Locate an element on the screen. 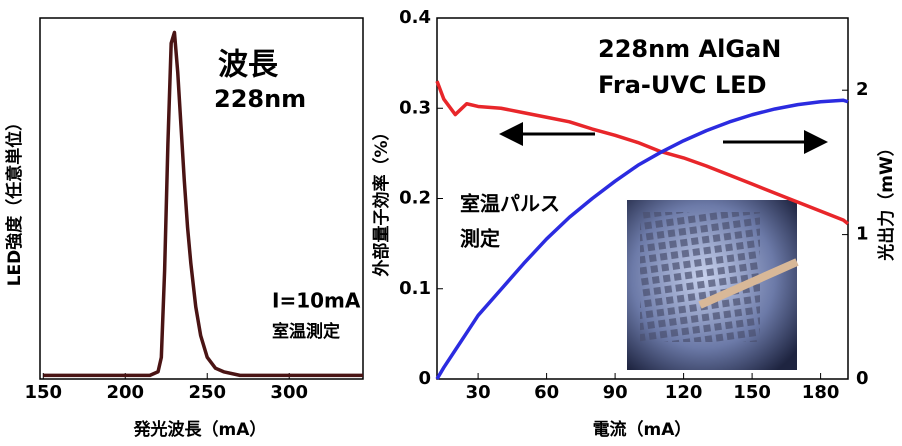 The height and width of the screenshot is (446, 902). x-axis-label: 発光波長（mA） is located at coordinates (200, 429).